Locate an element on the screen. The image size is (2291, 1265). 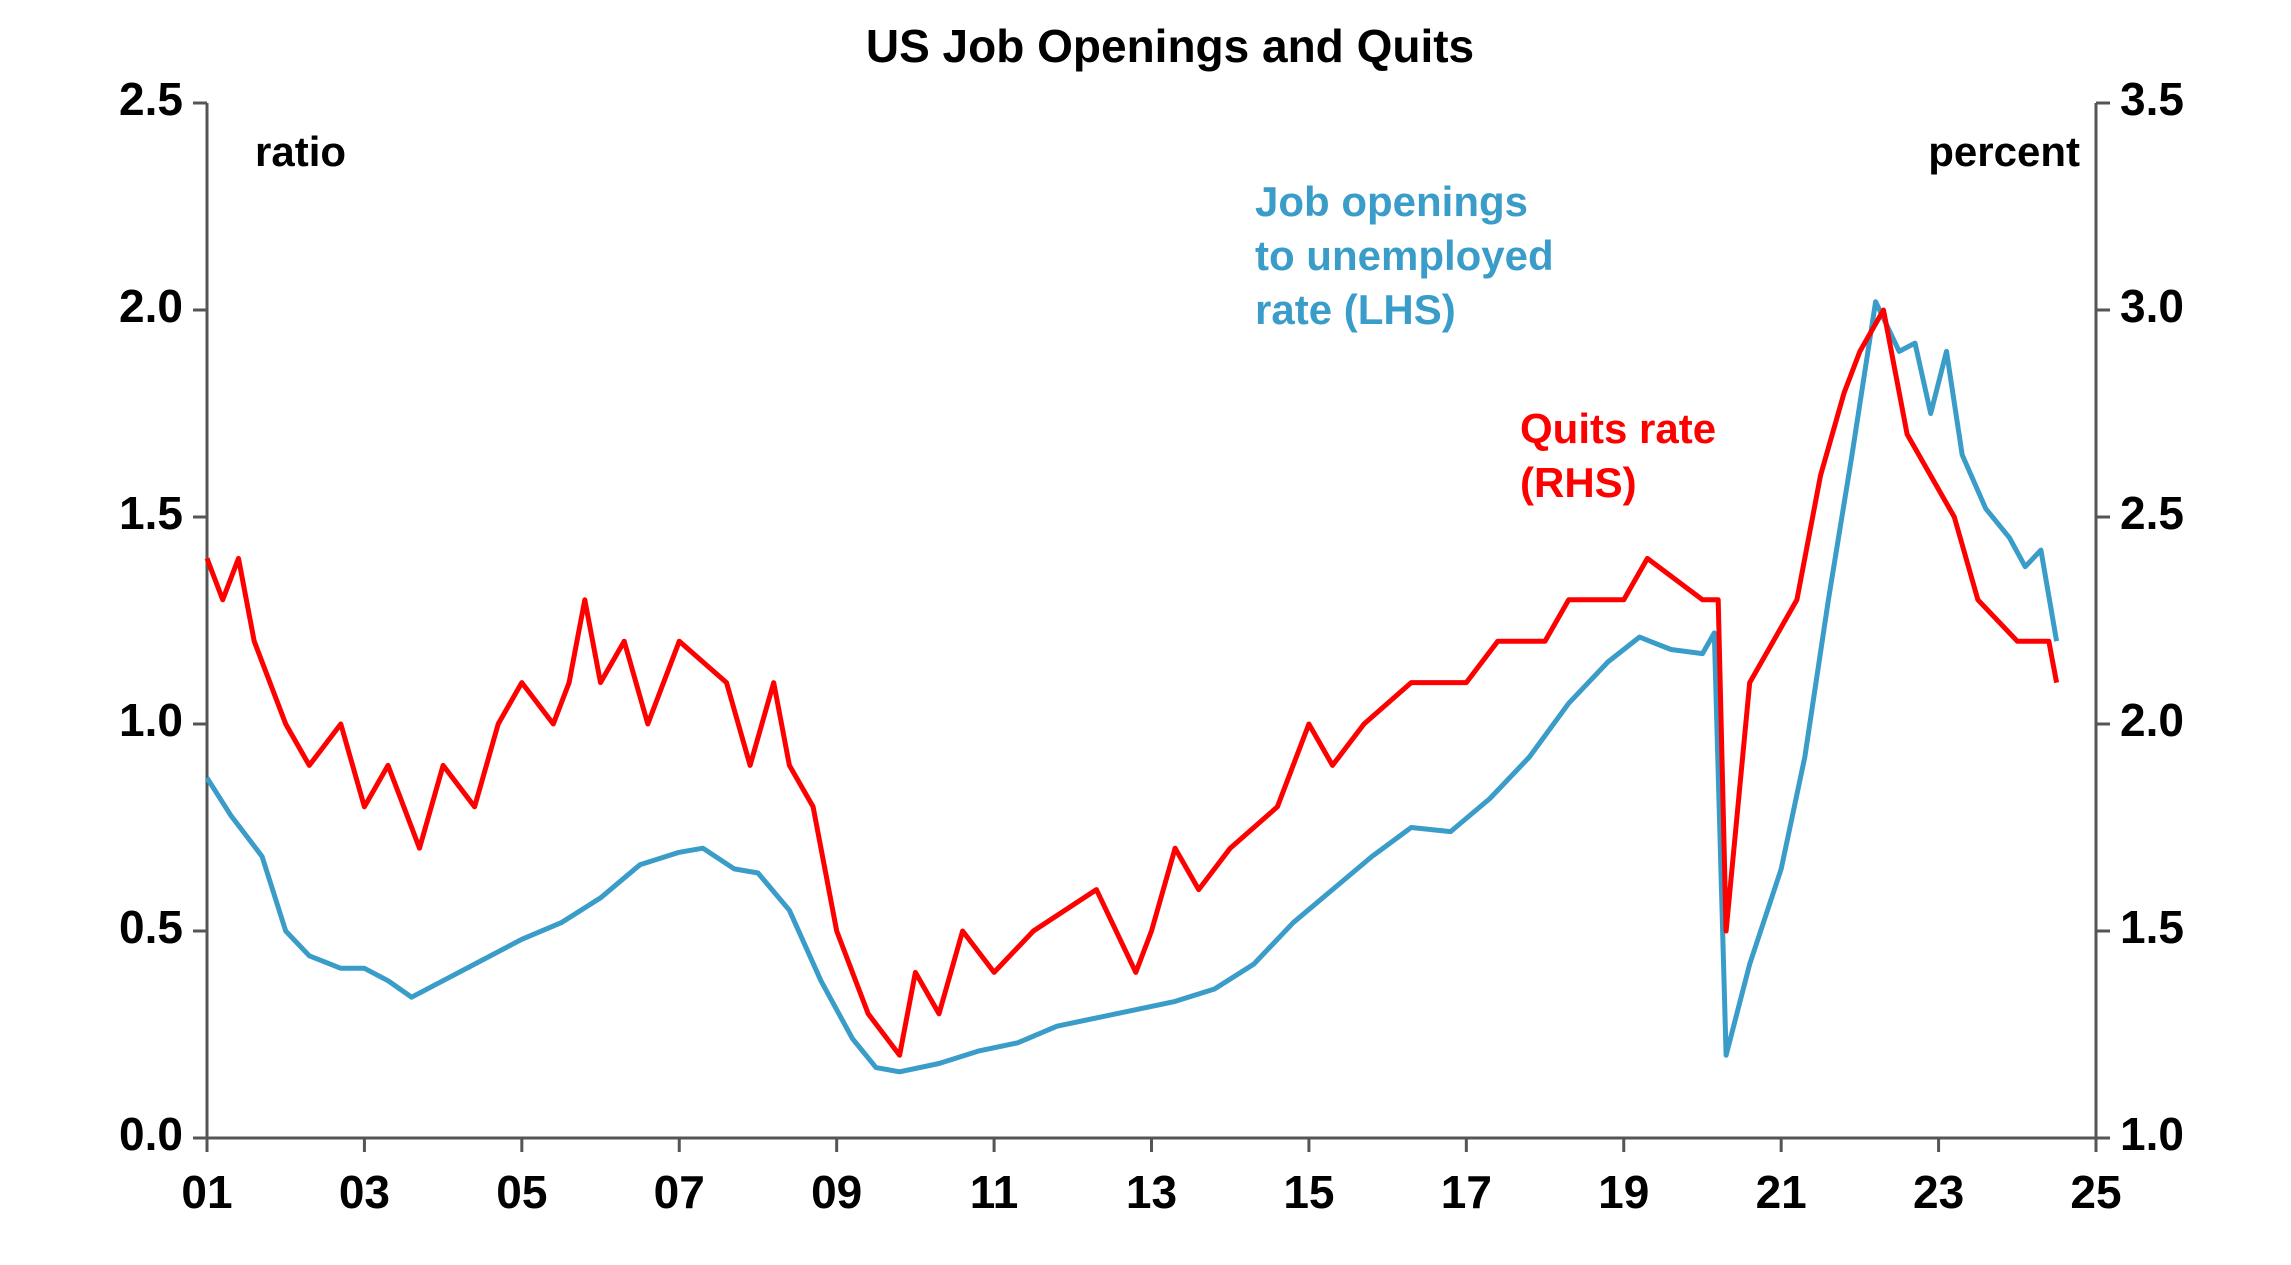
y-unit-label: ratio is located at coordinates (300, 151).